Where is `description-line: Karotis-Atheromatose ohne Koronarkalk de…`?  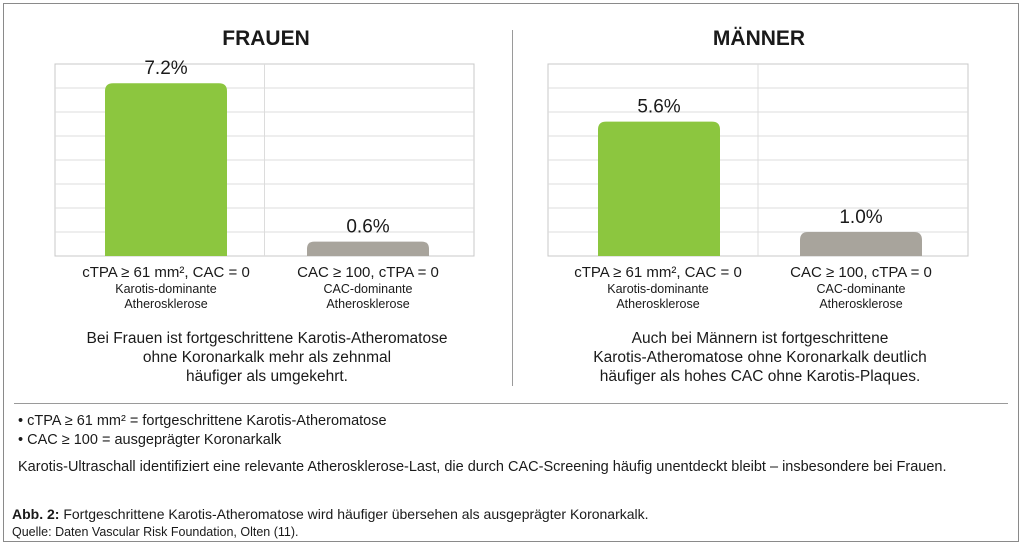 description-line: Karotis-Atheromatose ohne Koronarkalk de… is located at coordinates (760, 357).